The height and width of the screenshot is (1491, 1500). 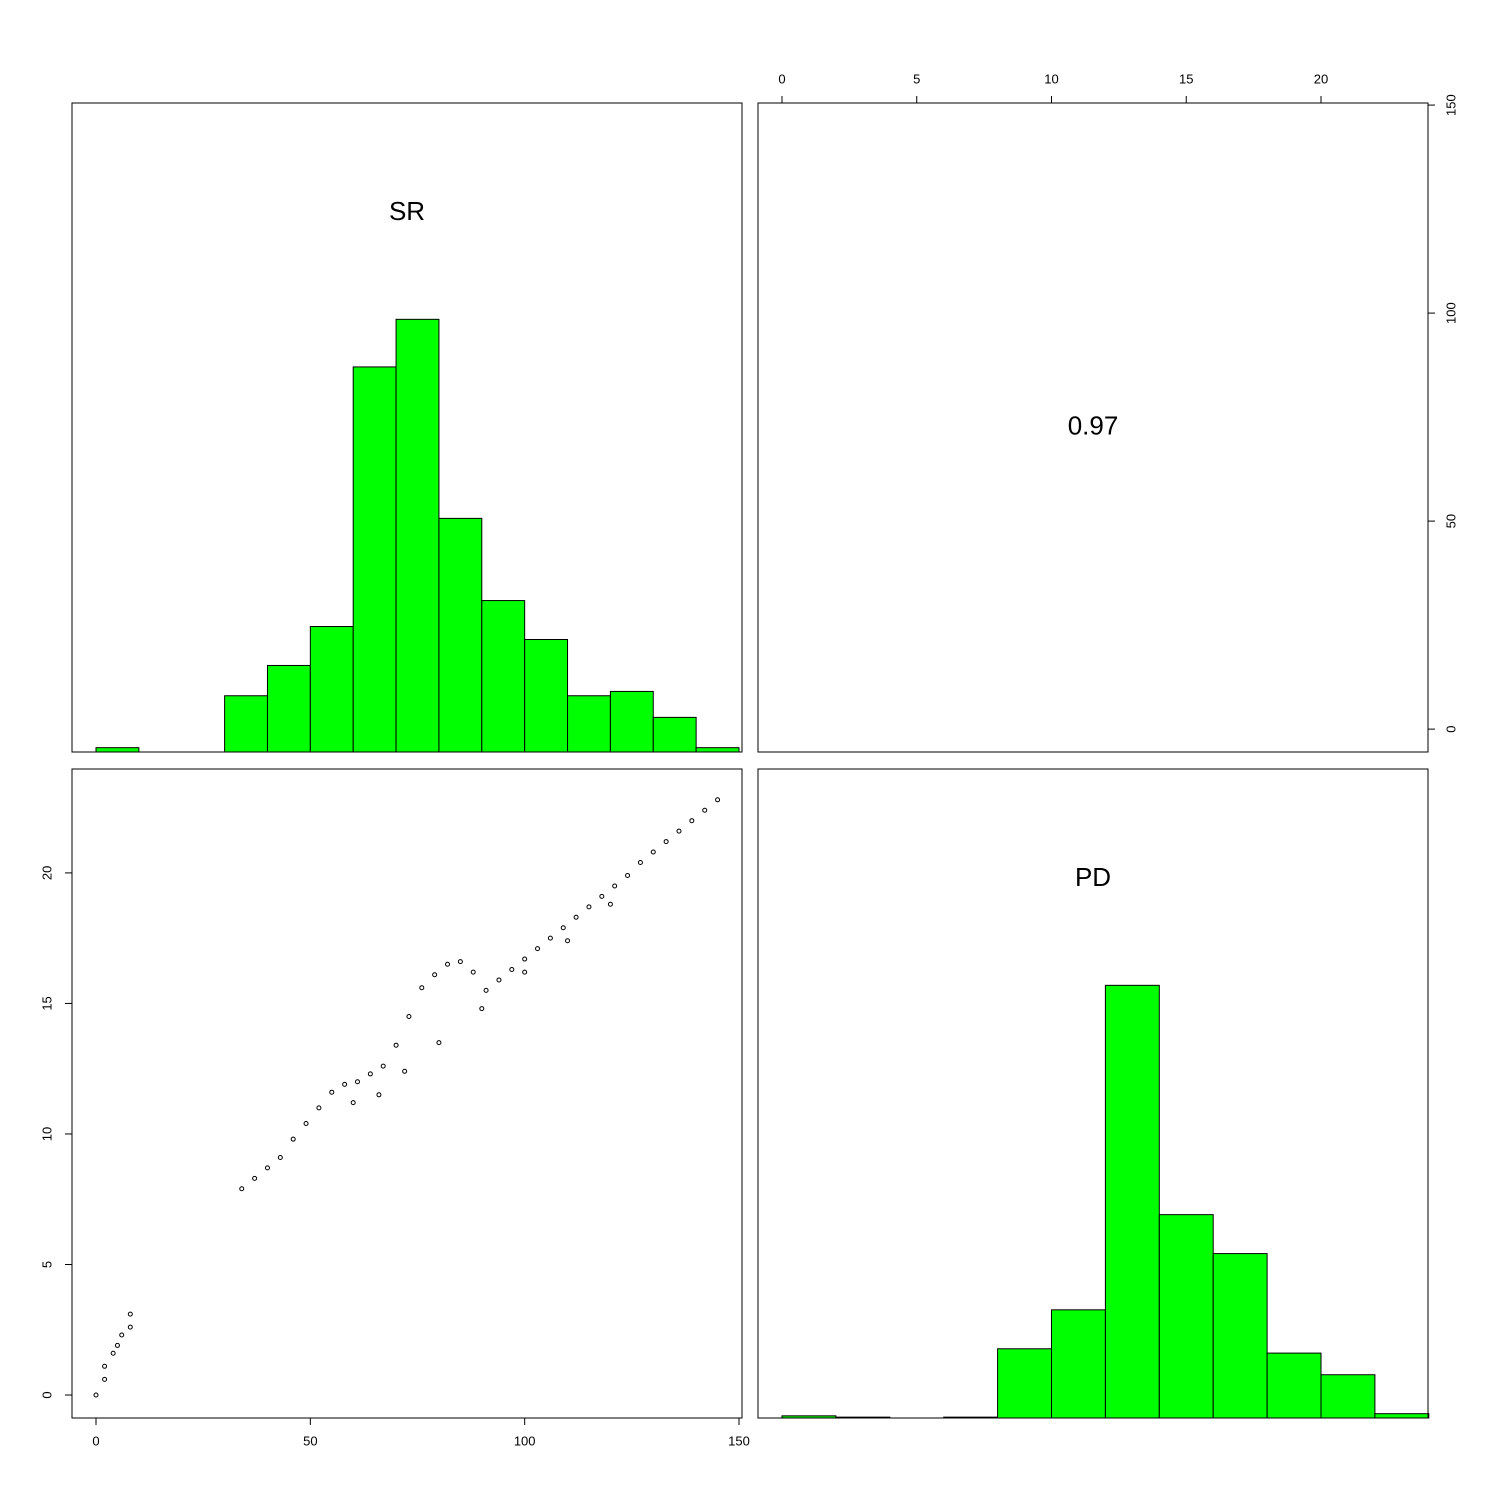 I want to click on correlation: 0.97, so click(x=1093, y=425).